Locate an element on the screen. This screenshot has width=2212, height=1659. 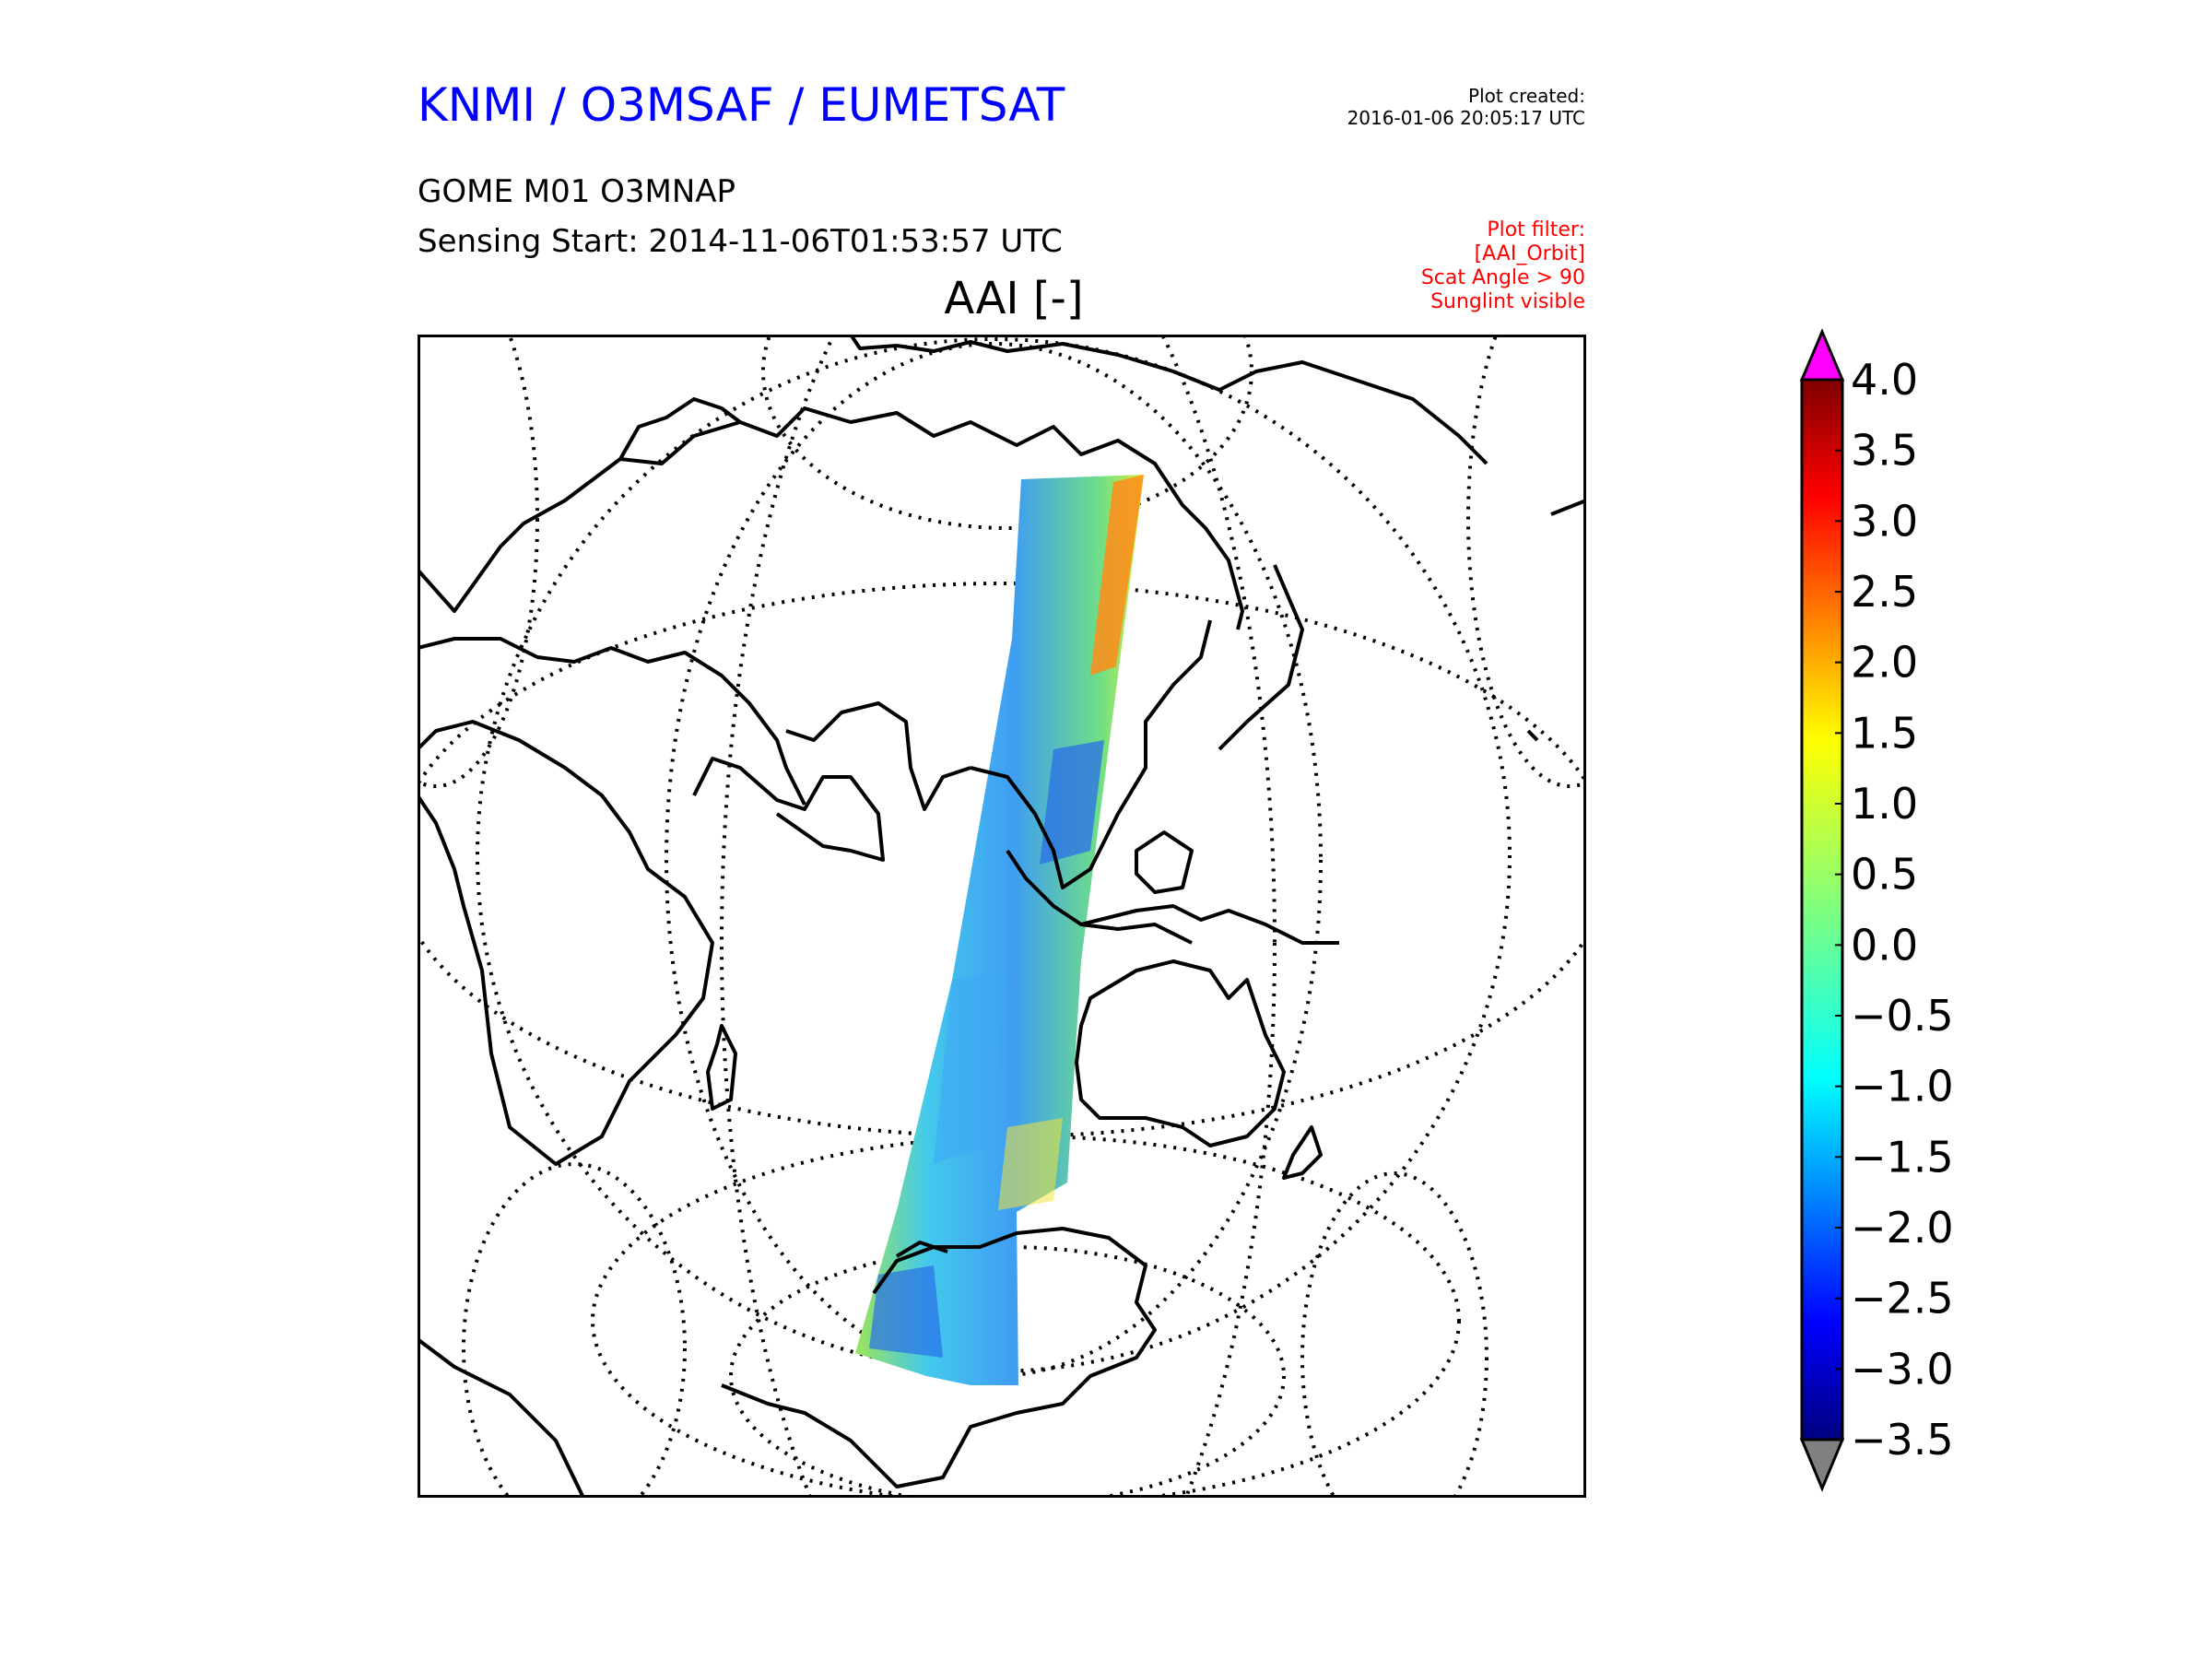
colorbar-tick-label: −2.5 is located at coordinates (1902, 1299).